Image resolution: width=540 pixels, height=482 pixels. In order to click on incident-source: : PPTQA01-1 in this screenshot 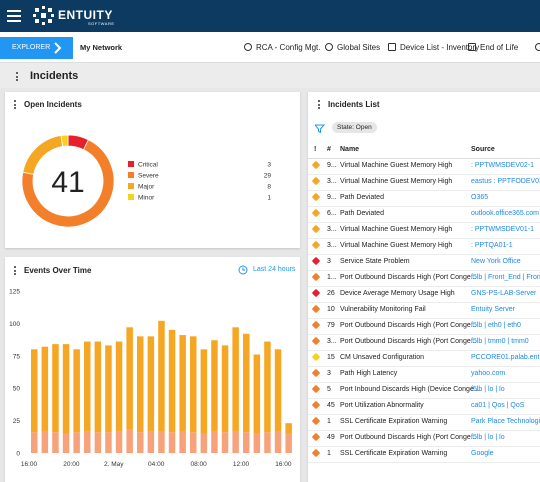, I will do `click(492, 245)`.